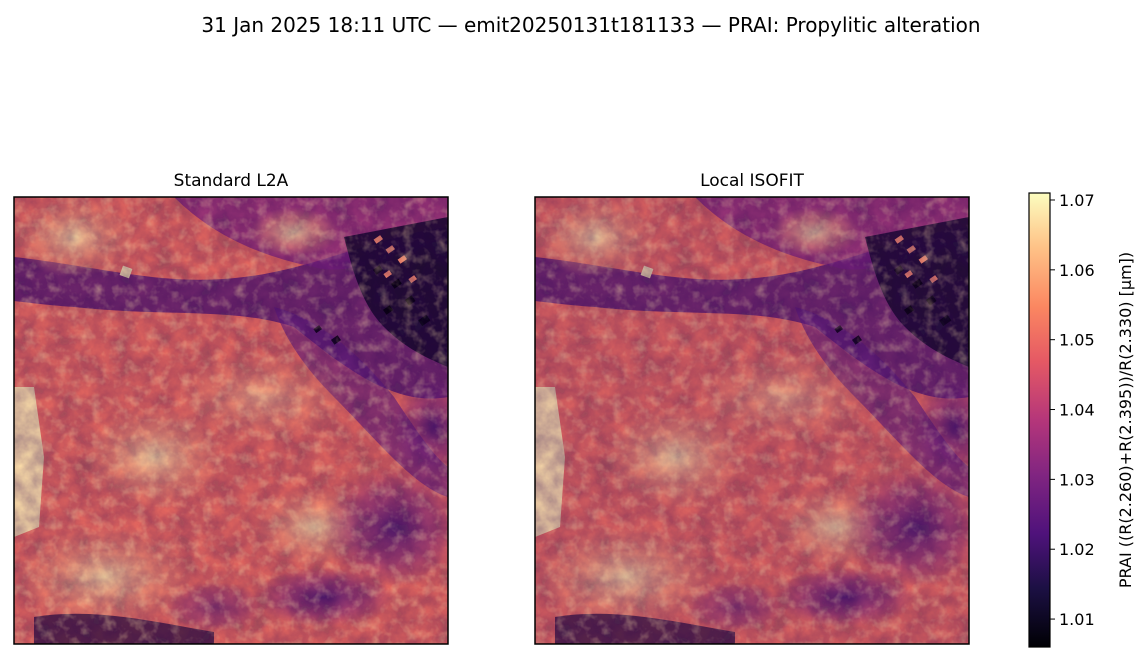 The width and height of the screenshot is (1148, 661). I want to click on colorbar-tick-label: 1.06, so click(1077, 270).